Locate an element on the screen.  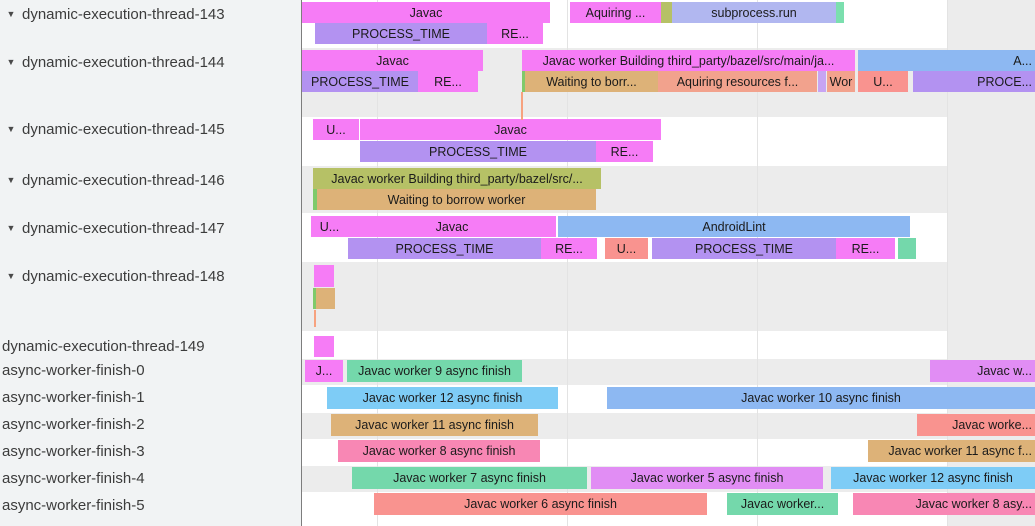
slice-bar: Waiting to borrow worker is located at coordinates (456, 199).